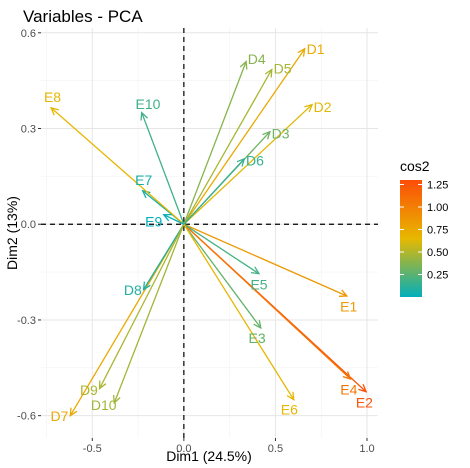 Image resolution: width=470 pixels, height=468 pixels. Describe the element at coordinates (323, 107) in the screenshot. I see `label-d2: D2` at that location.